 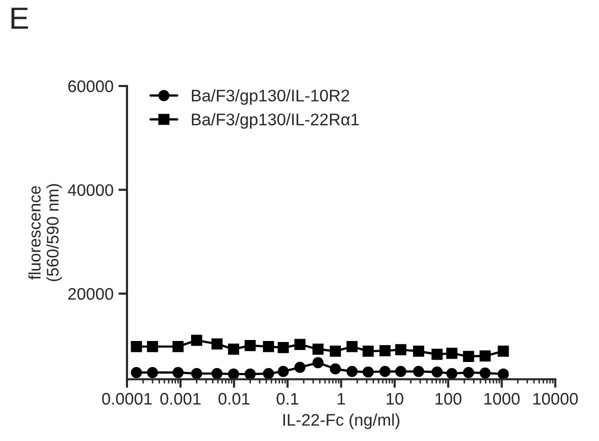 What do you see at coordinates (91, 190) in the screenshot?
I see `y-tick-label: 40000` at bounding box center [91, 190].